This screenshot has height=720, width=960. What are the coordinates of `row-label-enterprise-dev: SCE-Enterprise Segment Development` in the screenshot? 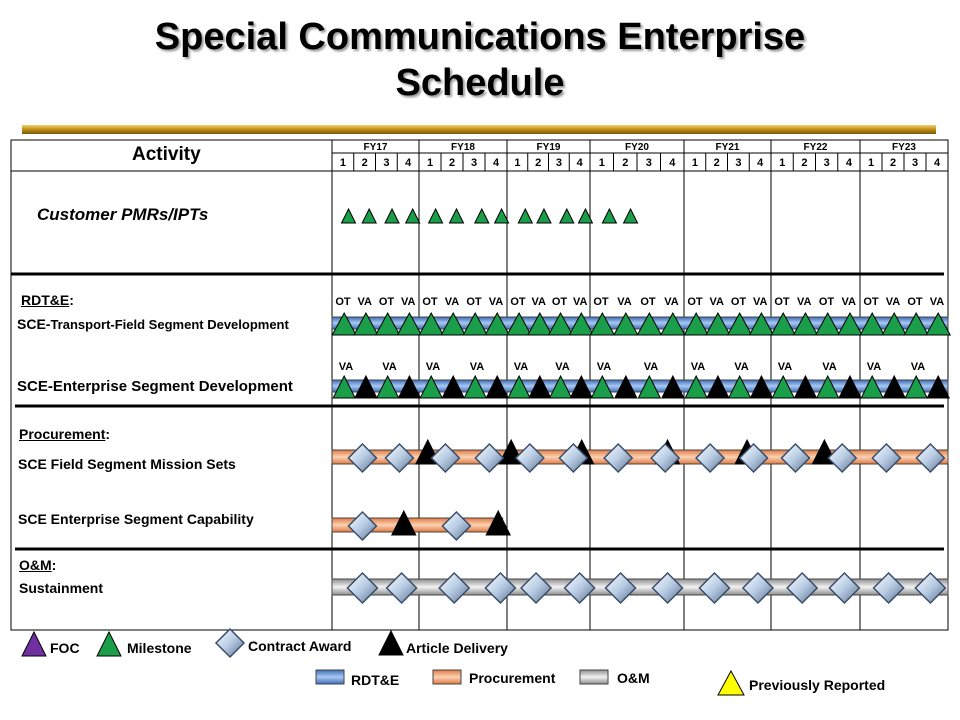 It's located at (155, 386).